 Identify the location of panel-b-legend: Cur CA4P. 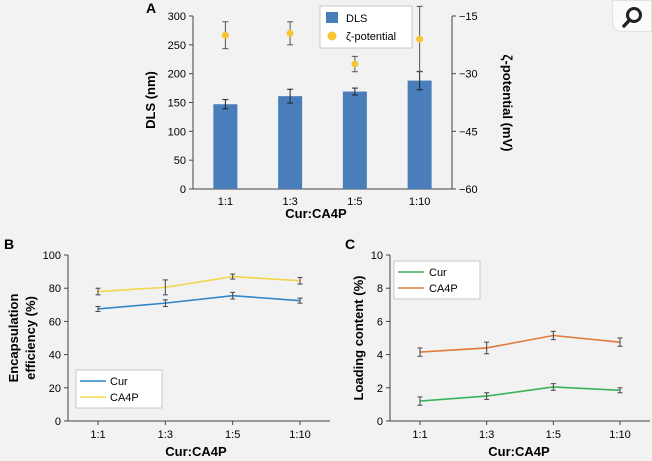
(119, 389).